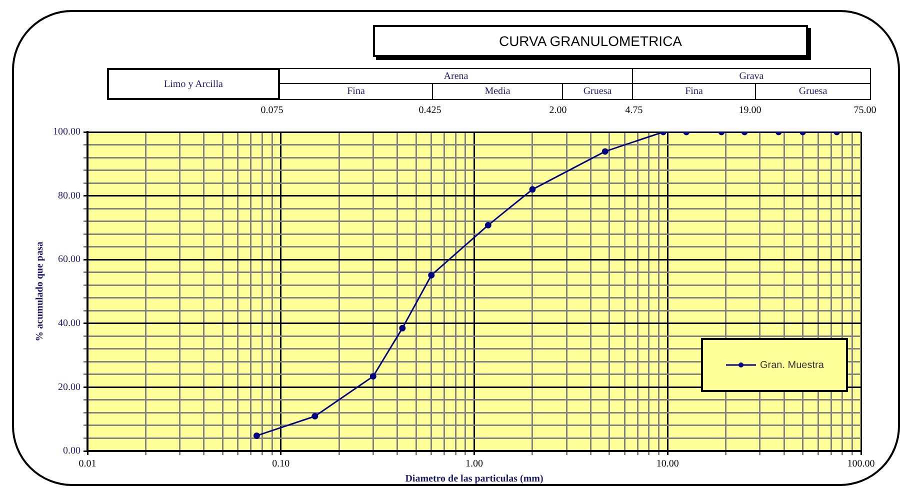 This screenshot has width=907, height=497. Describe the element at coordinates (69, 387) in the screenshot. I see `y-tick-label: 20.00` at that location.